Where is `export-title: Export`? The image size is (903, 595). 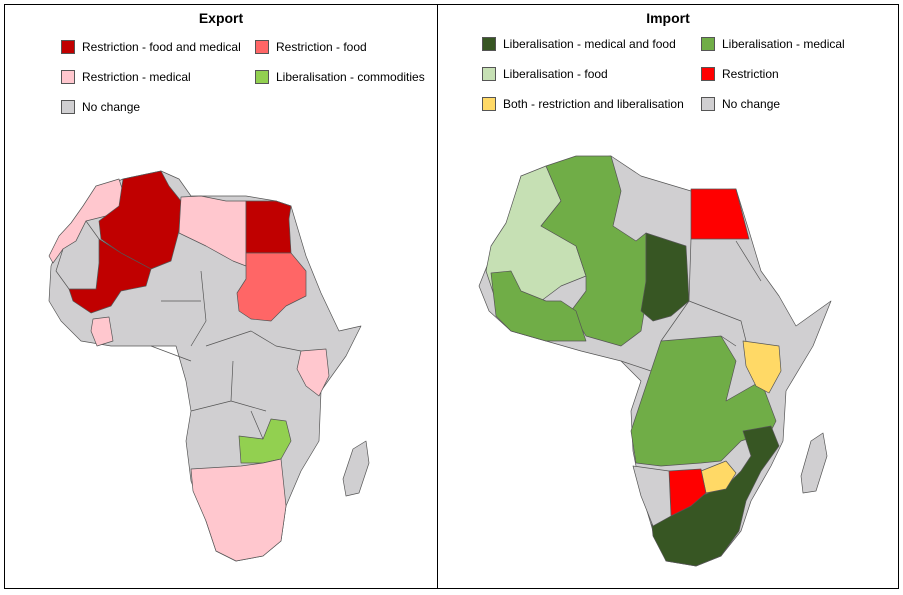
export-title: Export is located at coordinates (221, 18).